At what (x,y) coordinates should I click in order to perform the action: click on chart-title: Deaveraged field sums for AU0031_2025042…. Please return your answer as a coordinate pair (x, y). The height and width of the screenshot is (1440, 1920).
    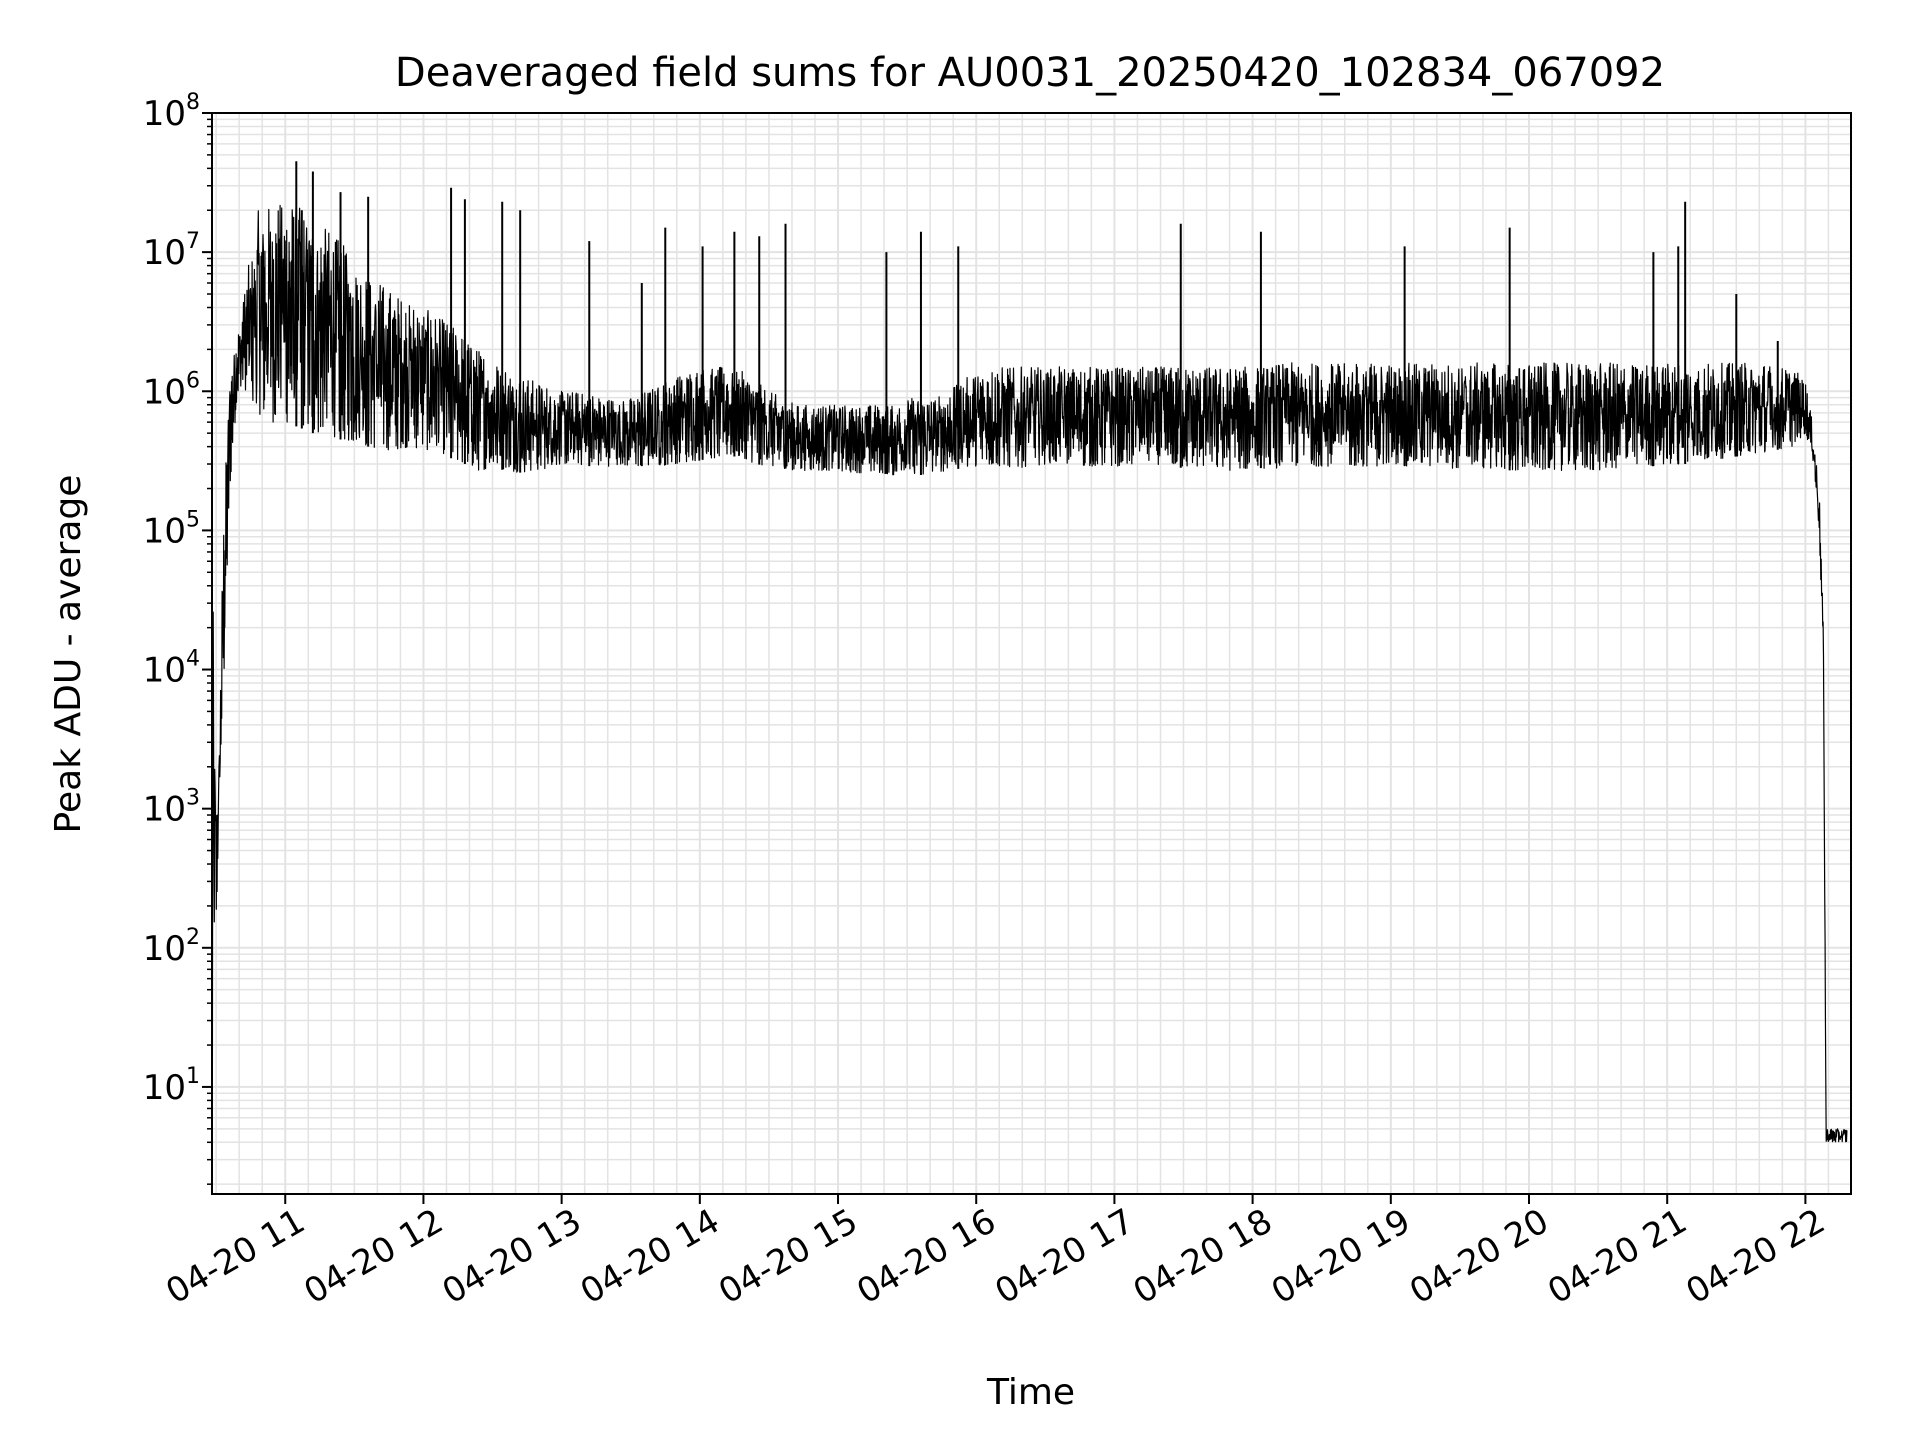
    Looking at the image, I should click on (1030, 73).